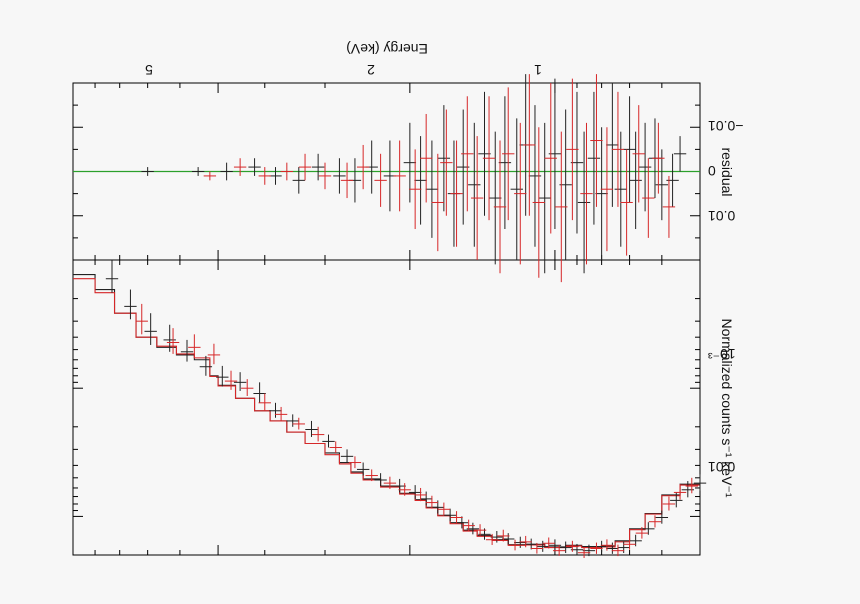 The height and width of the screenshot is (604, 860). I want to click on x-axis-label: Energy (keV), so click(387, 49).